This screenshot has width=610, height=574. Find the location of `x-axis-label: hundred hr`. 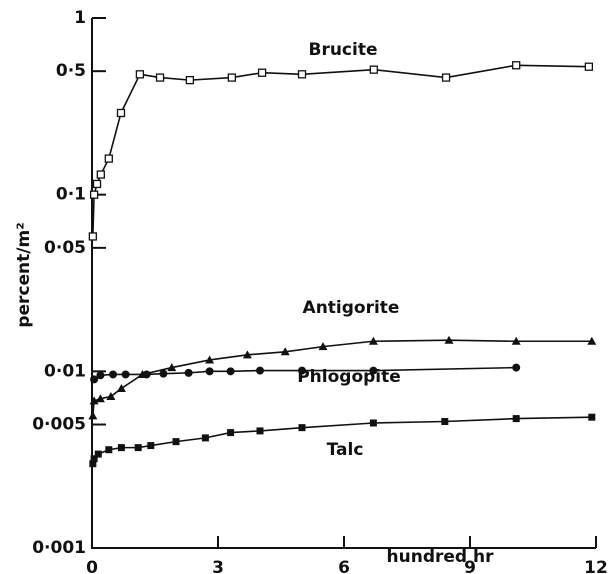

x-axis-label: hundred hr is located at coordinates (441, 557).